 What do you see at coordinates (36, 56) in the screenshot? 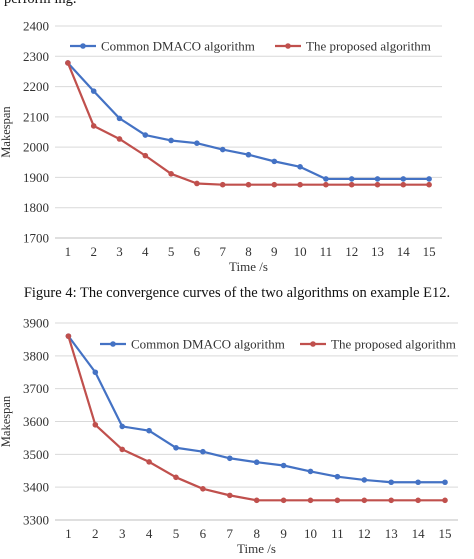
I see `y-tick-label: 2300` at bounding box center [36, 56].